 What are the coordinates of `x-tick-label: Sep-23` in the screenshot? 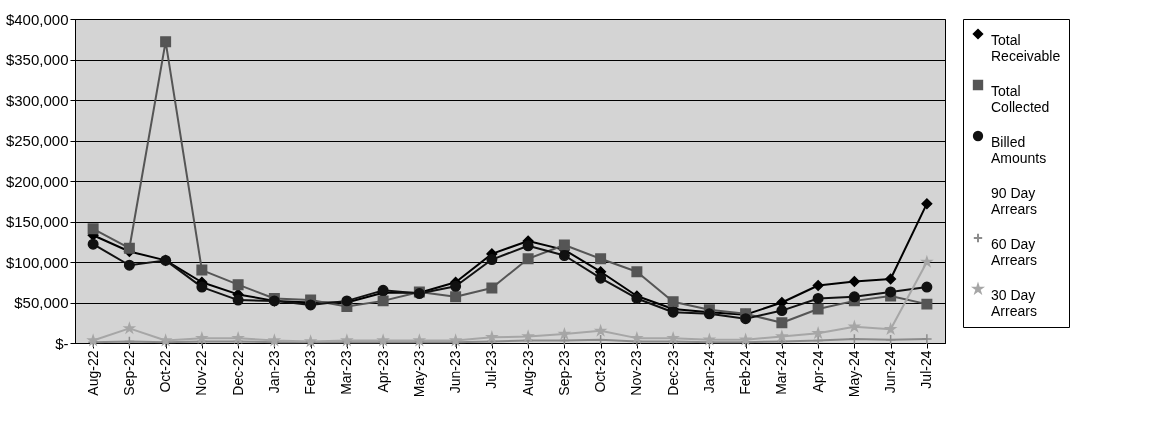 It's located at (563, 373).